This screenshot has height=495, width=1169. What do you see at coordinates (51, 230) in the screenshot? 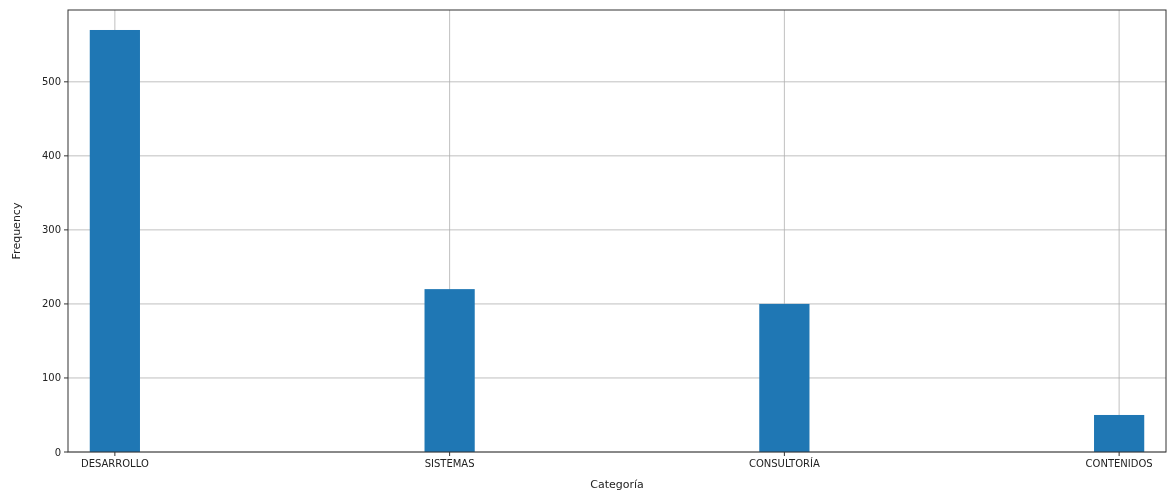
I see `y-tick-label: 300` at bounding box center [51, 230].